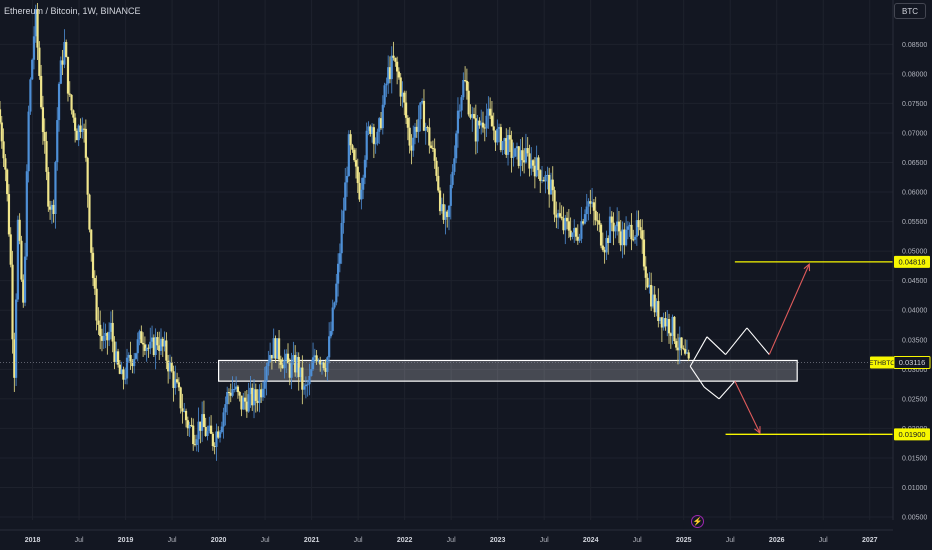  I want to click on symbol-tag, so click(882, 362).